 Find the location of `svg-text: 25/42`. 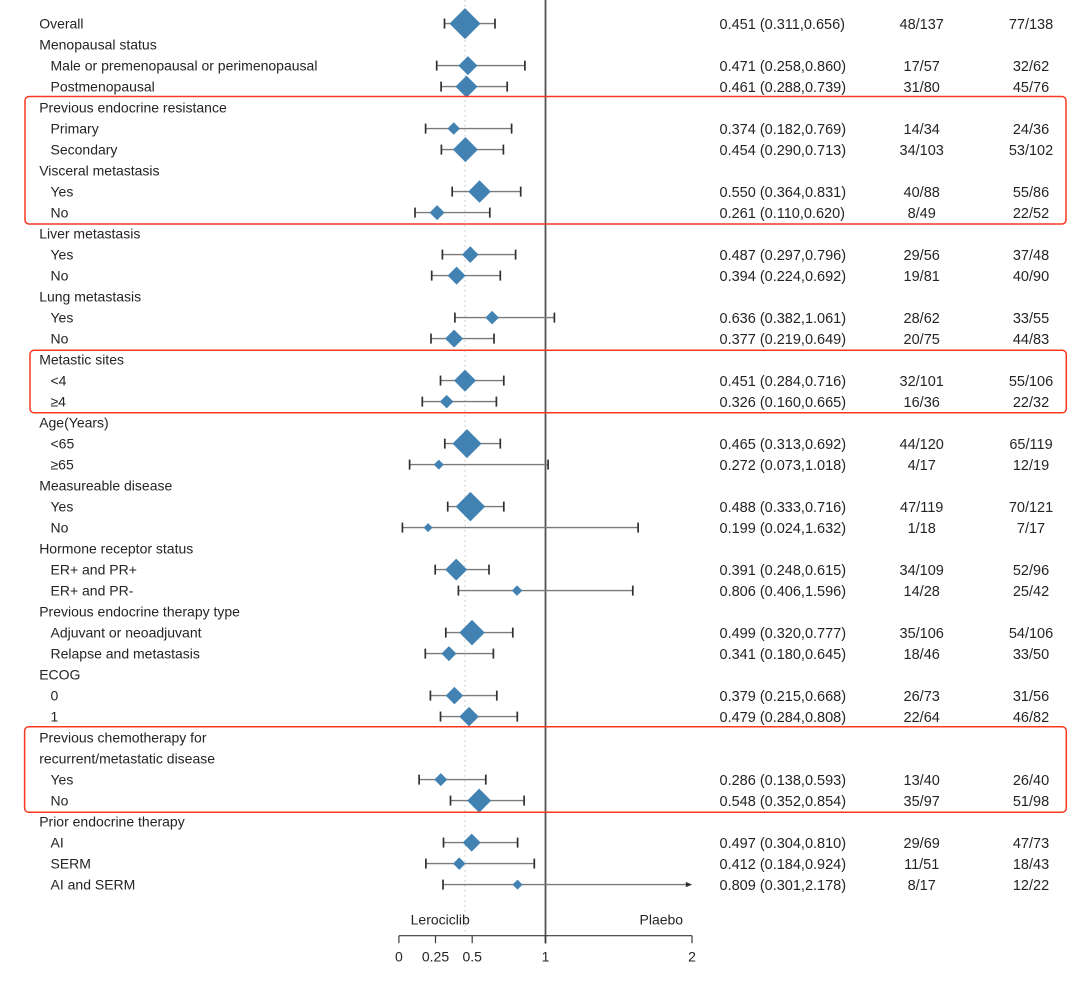

svg-text: 25/42 is located at coordinates (1031, 592).